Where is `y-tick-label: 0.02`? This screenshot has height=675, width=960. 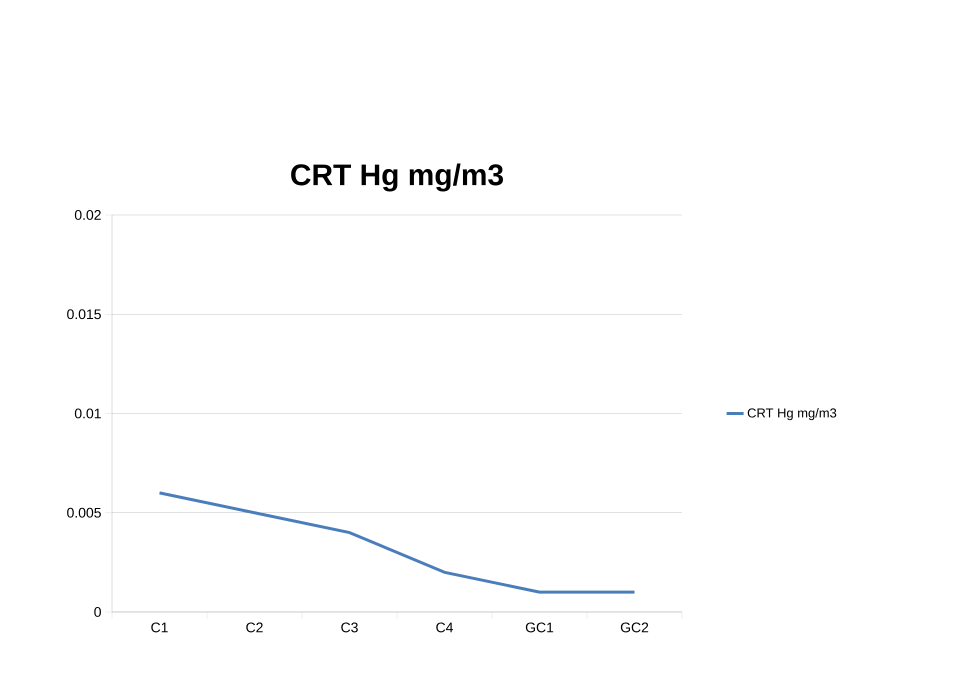
y-tick-label: 0.02 is located at coordinates (87, 215).